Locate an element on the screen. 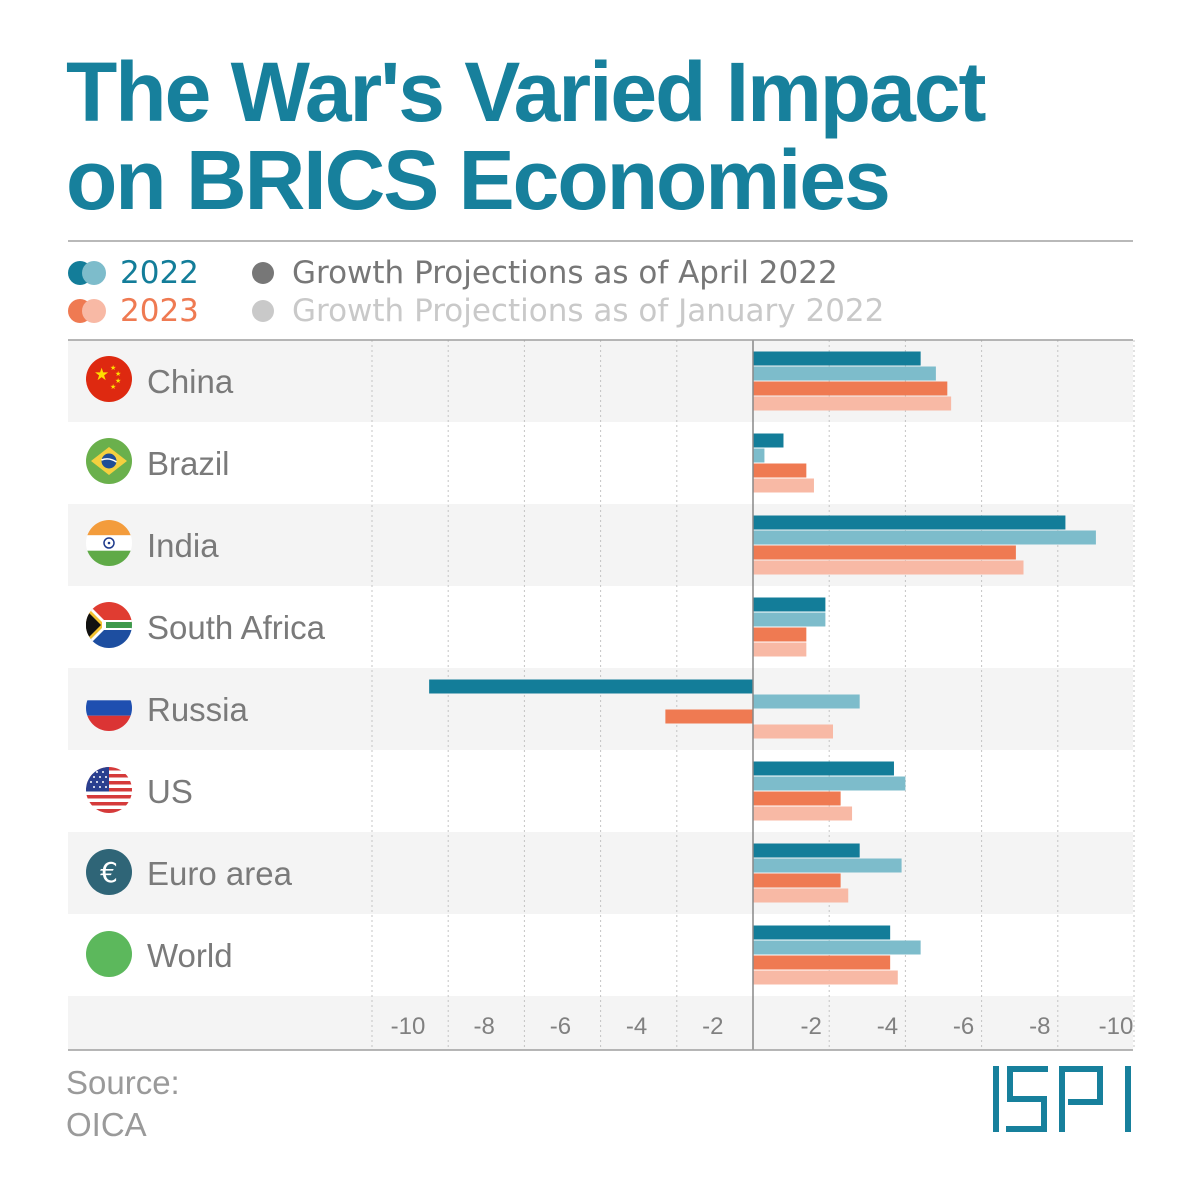 The width and height of the screenshot is (1200, 1200). india-flag-icon is located at coordinates (109, 543).